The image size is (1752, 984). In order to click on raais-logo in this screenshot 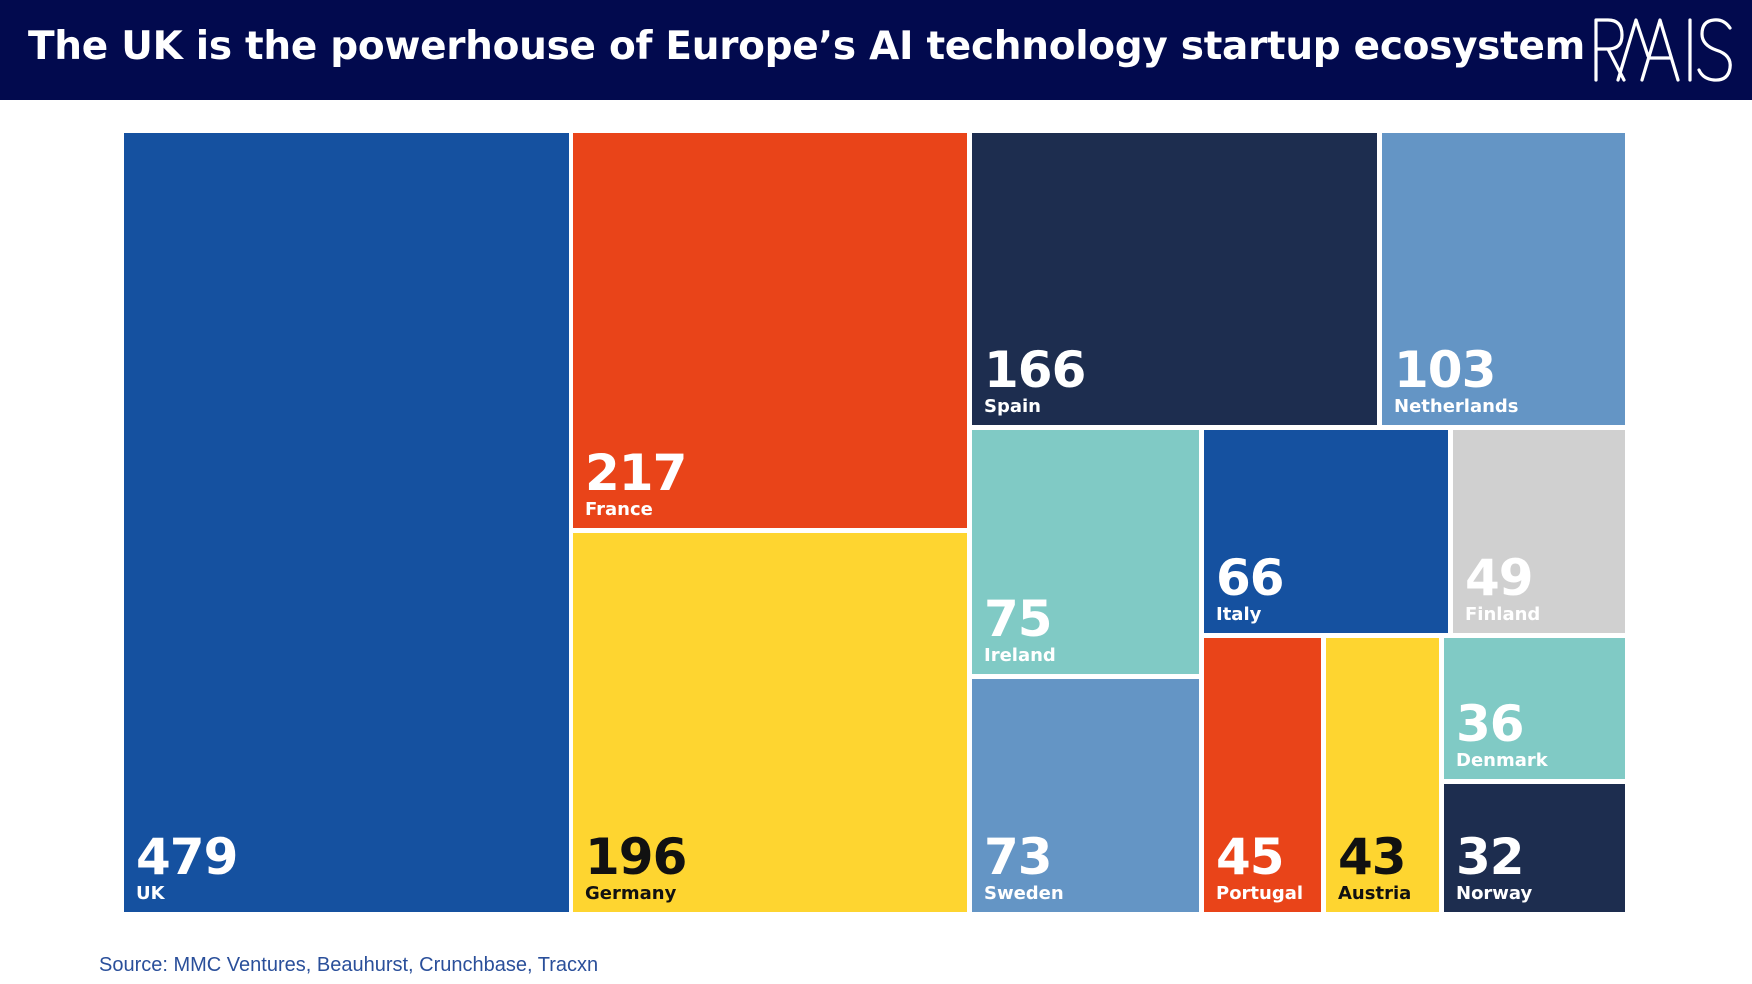, I will do `click(1663, 50)`.